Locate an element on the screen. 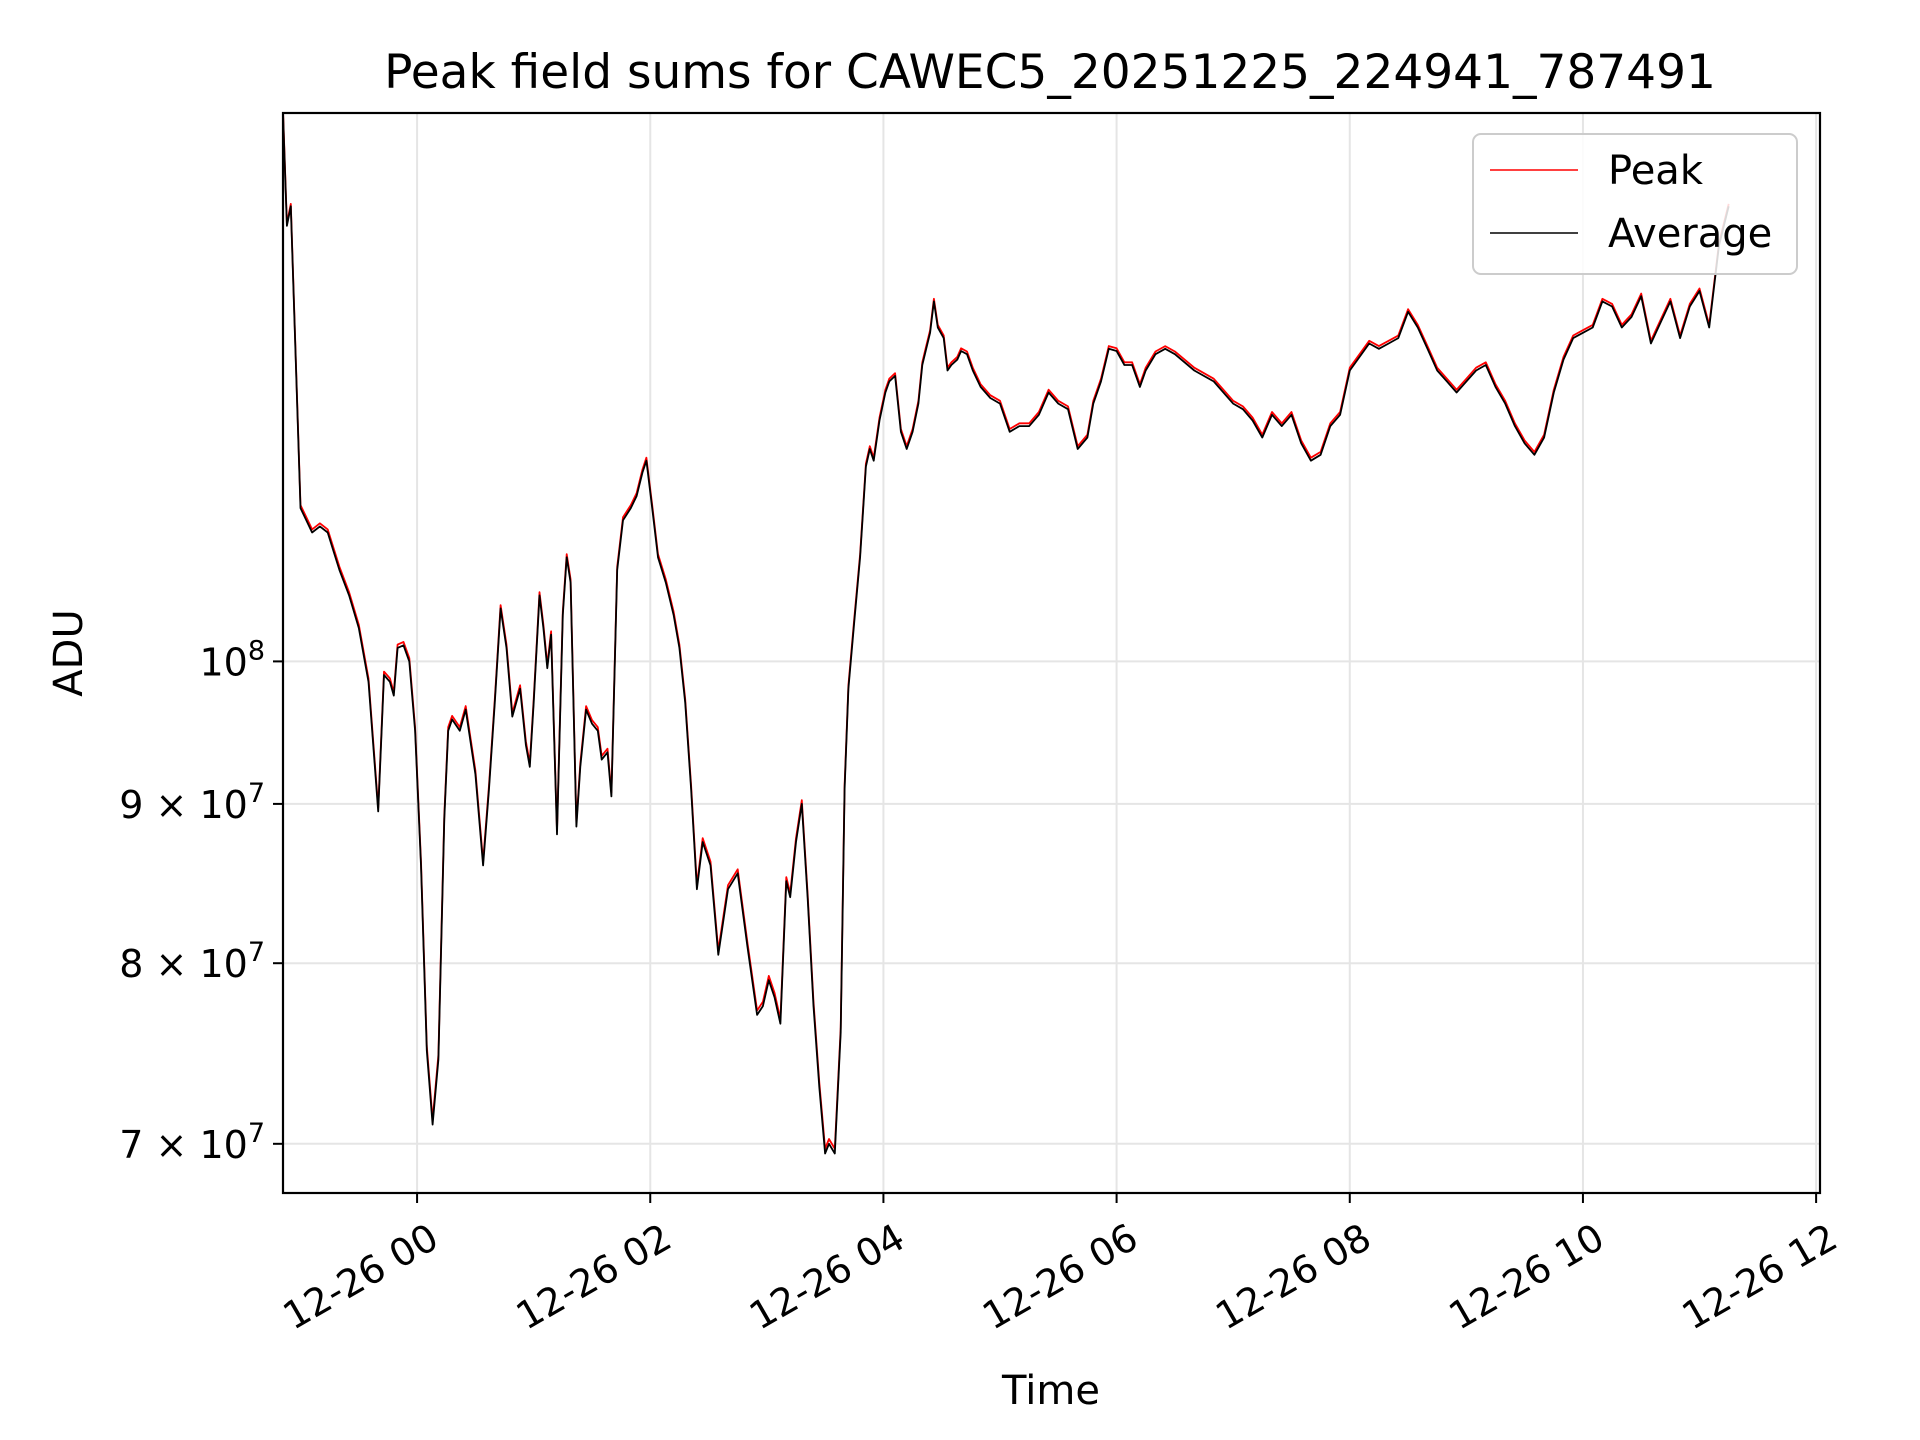  y-tick-label: 8 × 107 is located at coordinates (192, 961).